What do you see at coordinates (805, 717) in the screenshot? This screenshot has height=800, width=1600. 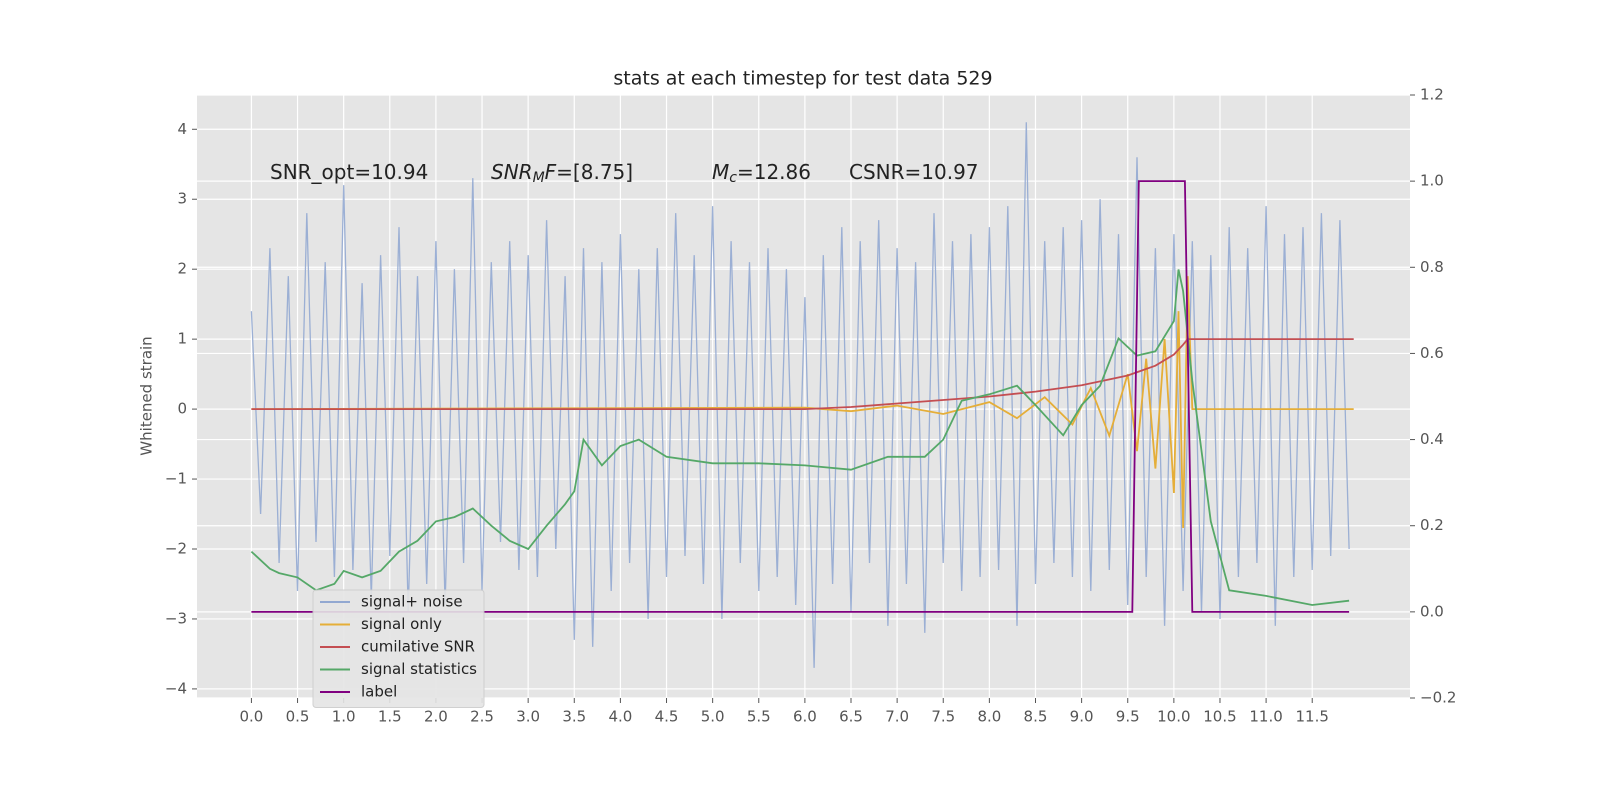 I see `x-tick-label: 6.0` at bounding box center [805, 717].